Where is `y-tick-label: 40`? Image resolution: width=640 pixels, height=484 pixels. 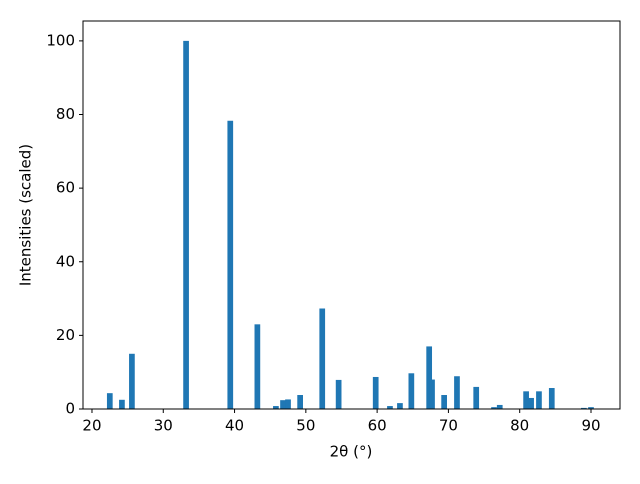 y-tick-label: 40 is located at coordinates (65, 261).